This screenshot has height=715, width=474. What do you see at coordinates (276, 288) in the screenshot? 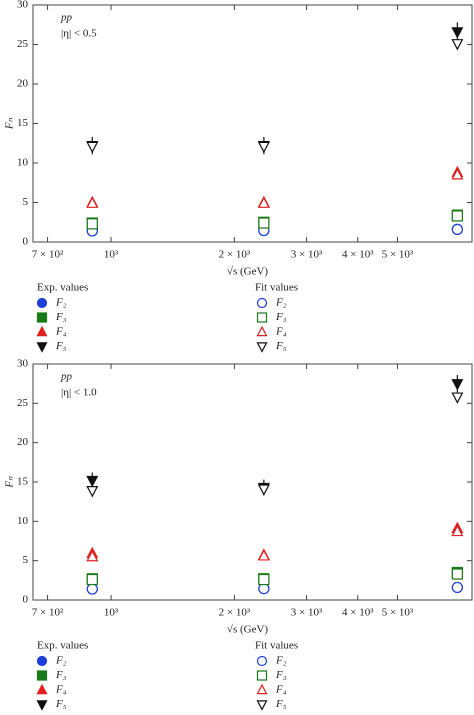
I see `legend-title: Fit values` at bounding box center [276, 288].